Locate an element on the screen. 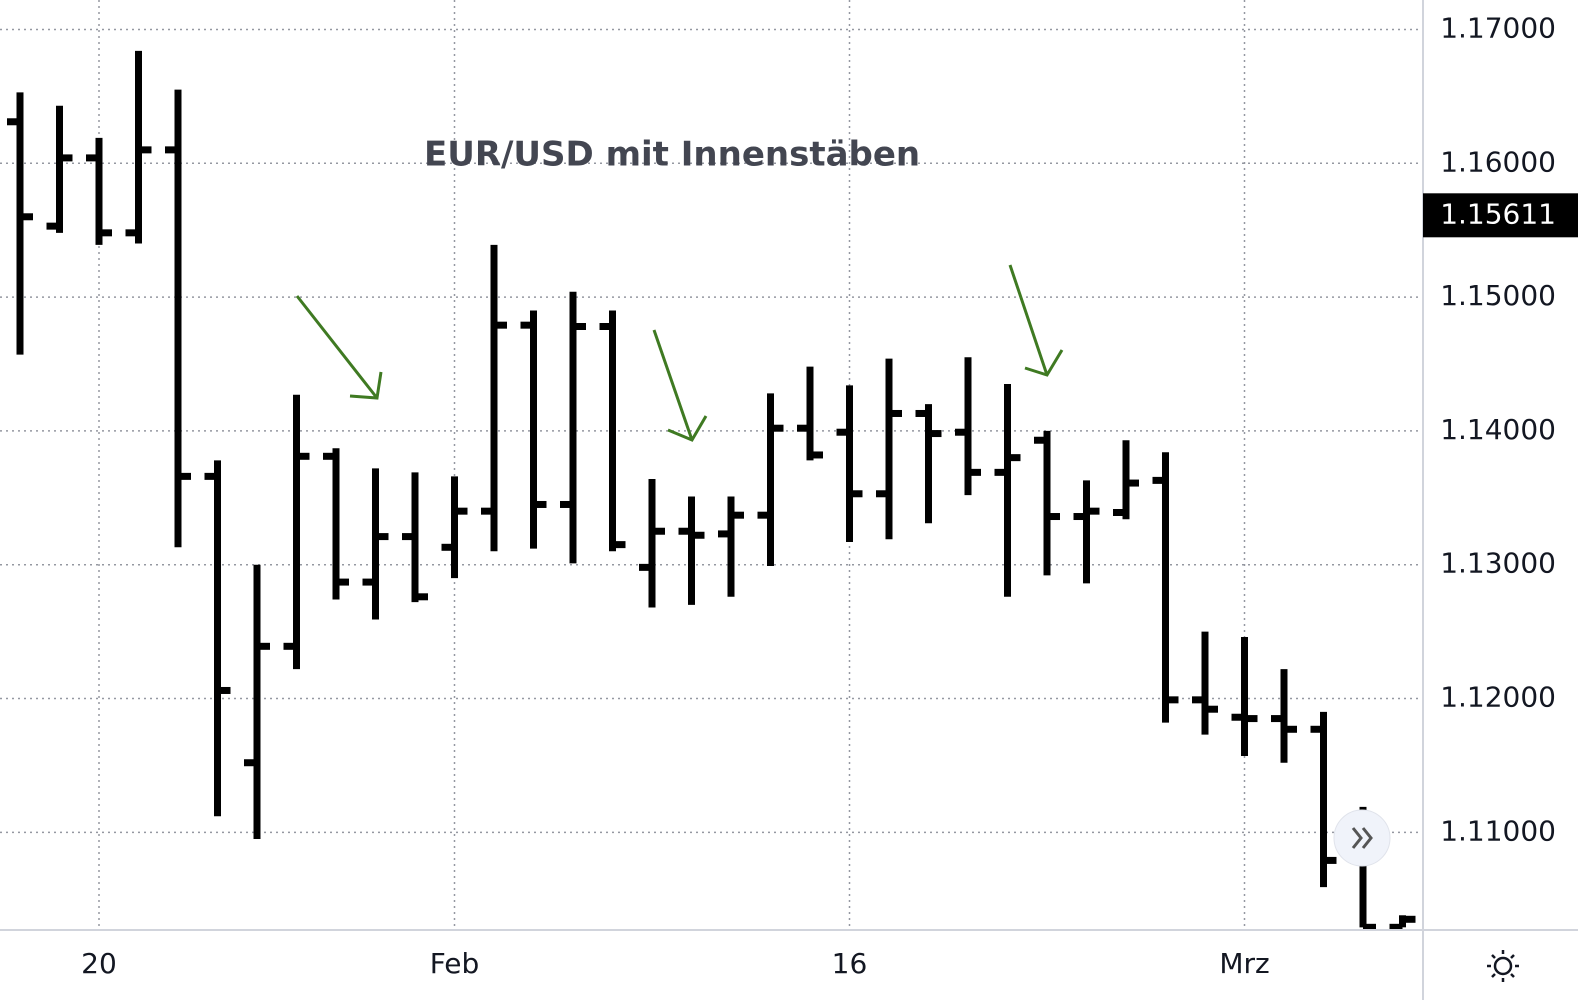 This screenshot has width=1578, height=1000. x-tick-label: 20 is located at coordinates (99, 963).